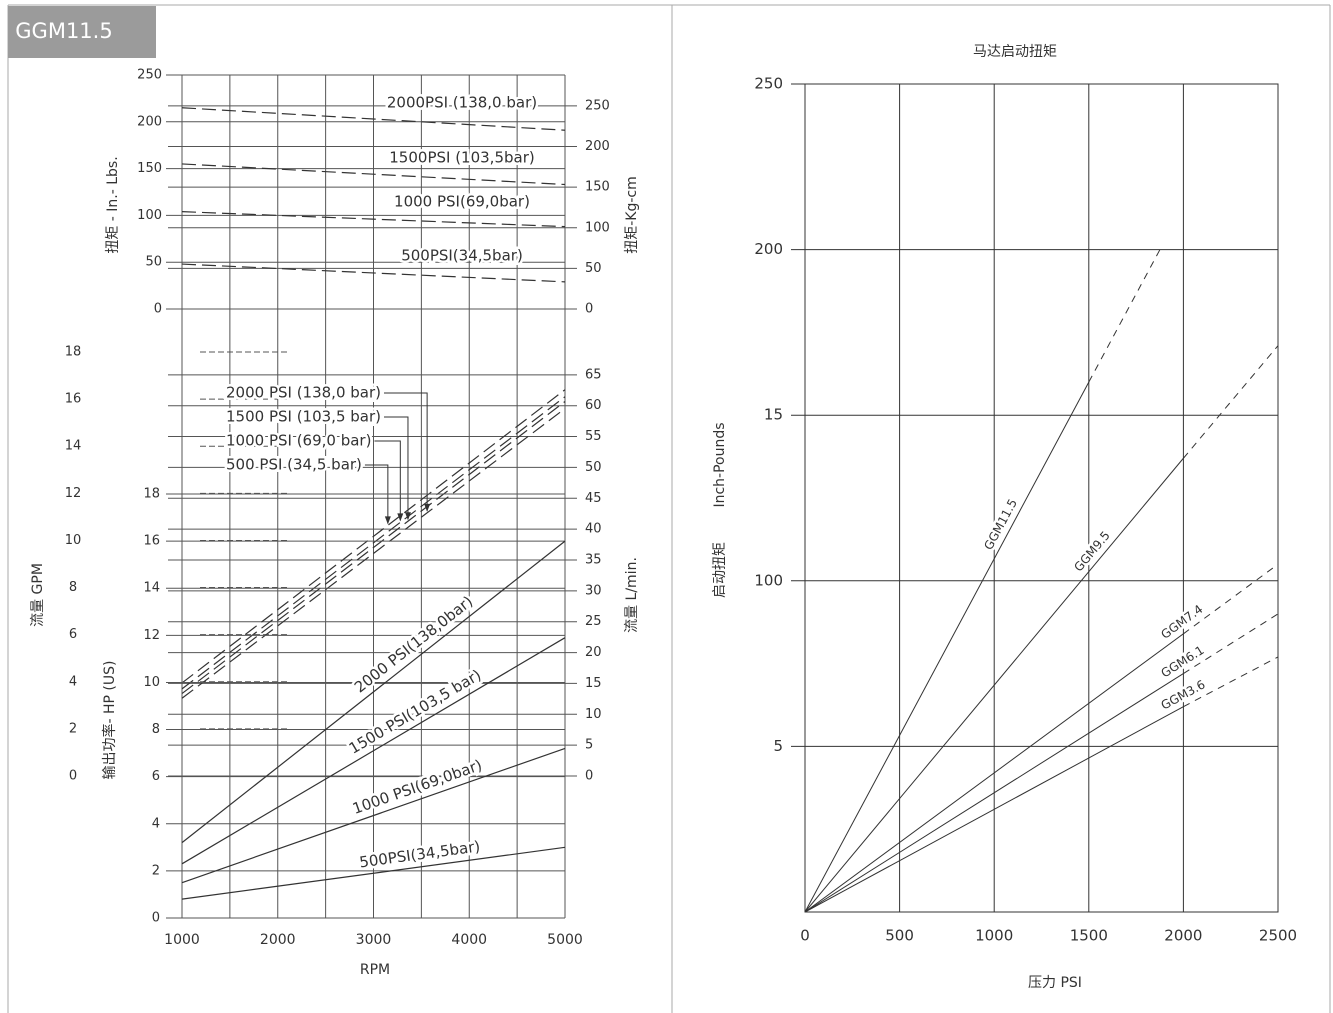 The height and width of the screenshot is (1013, 1333). What do you see at coordinates (597, 227) in the screenshot?
I see `y2-tick-label: 100` at bounding box center [597, 227].